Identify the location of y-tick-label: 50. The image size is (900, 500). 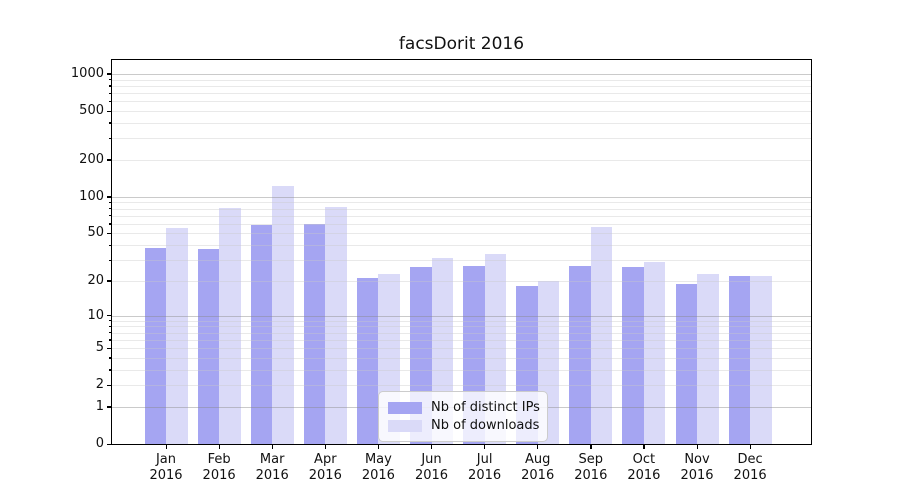
(95, 233).